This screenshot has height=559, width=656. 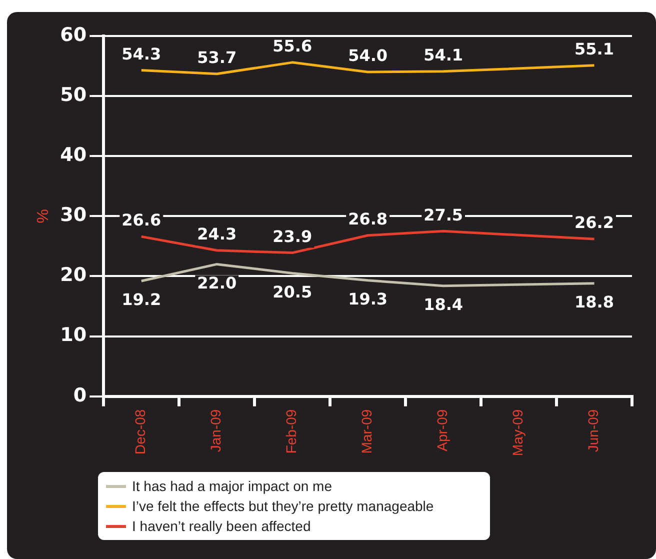 I want to click on data-label: 18.4, so click(x=444, y=304).